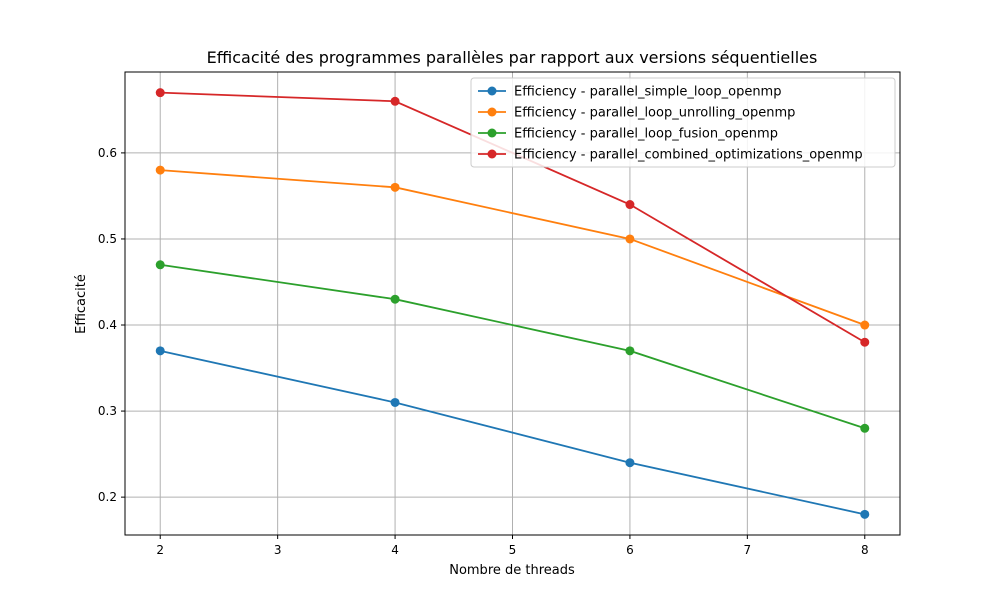 Image resolution: width=1000 pixels, height=600 pixels. What do you see at coordinates (107, 411) in the screenshot?
I see `y-tick-label: 0.3` at bounding box center [107, 411].